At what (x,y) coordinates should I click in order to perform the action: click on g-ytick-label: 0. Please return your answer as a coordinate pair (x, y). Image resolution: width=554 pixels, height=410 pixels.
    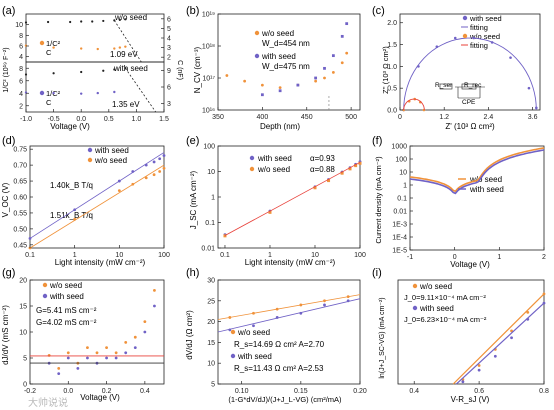
    Looking at the image, I should click on (25, 385).